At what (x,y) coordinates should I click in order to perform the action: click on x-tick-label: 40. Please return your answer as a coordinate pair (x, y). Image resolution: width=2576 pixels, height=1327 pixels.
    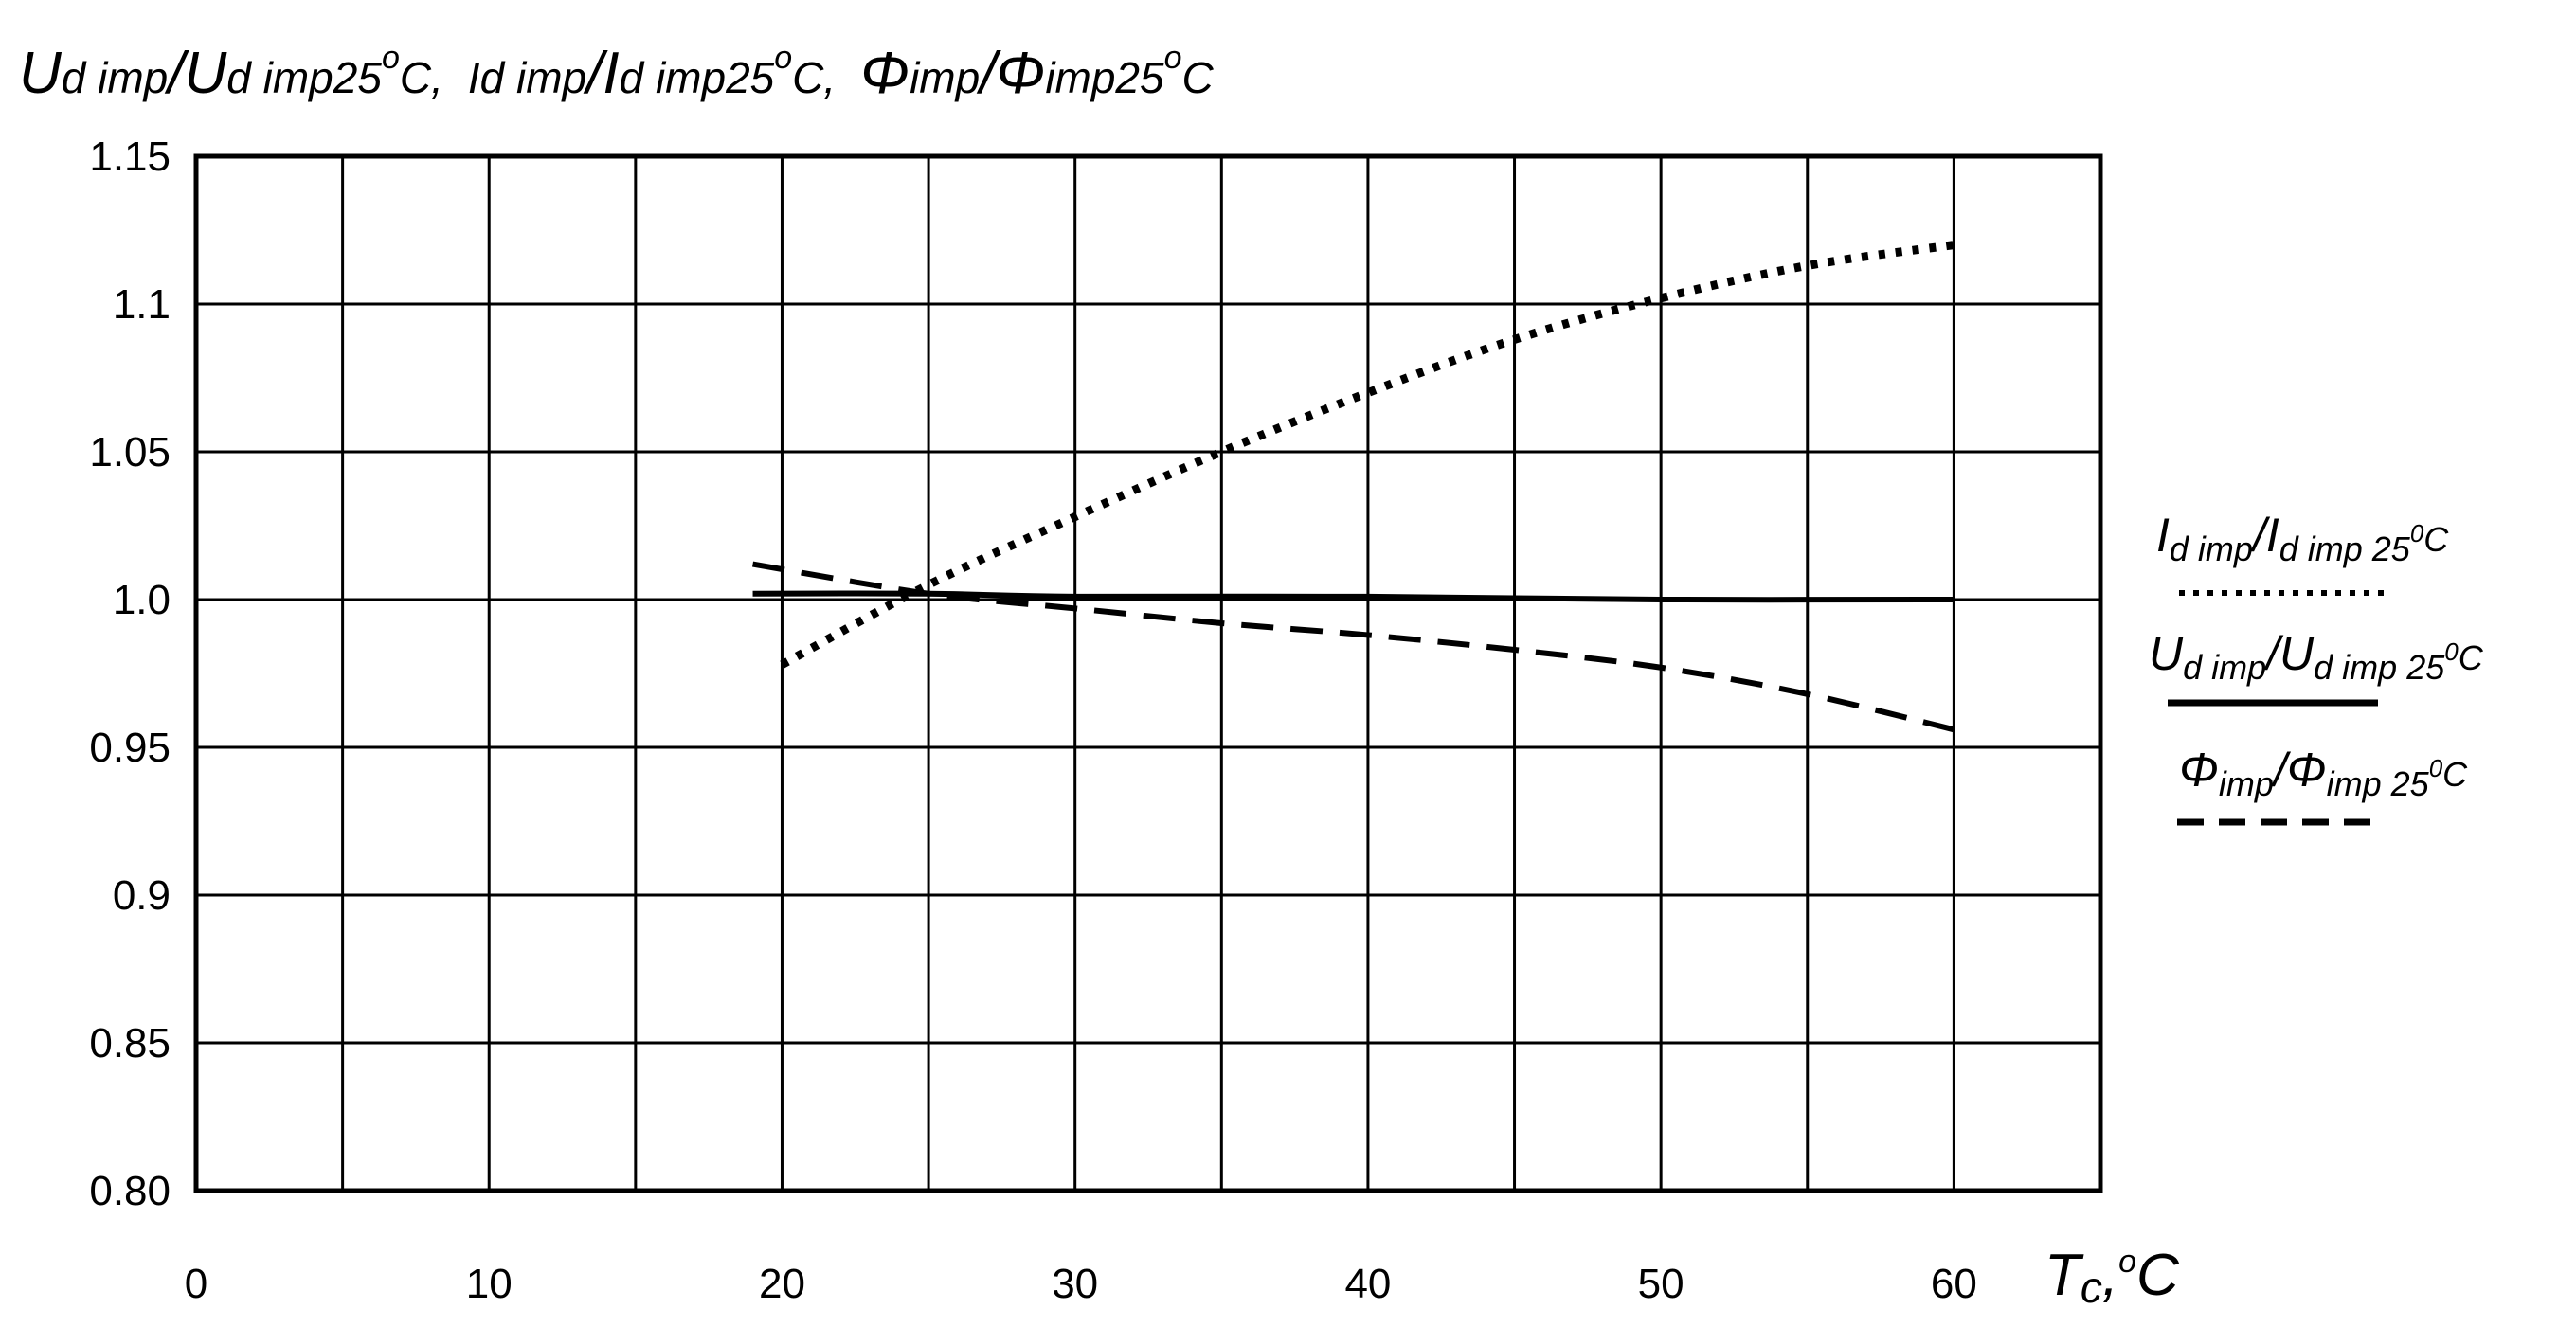
    Looking at the image, I should click on (1367, 1284).